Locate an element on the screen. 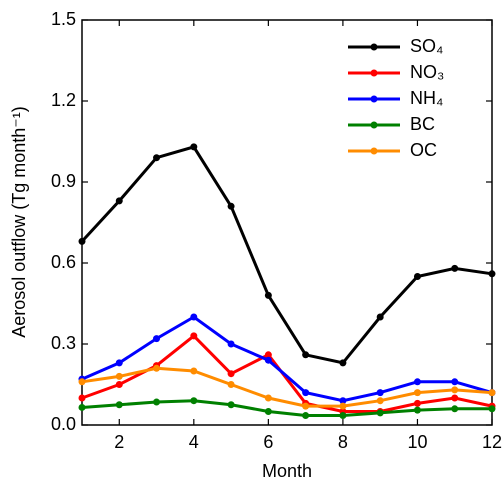  legend-label: OC is located at coordinates (423, 150).